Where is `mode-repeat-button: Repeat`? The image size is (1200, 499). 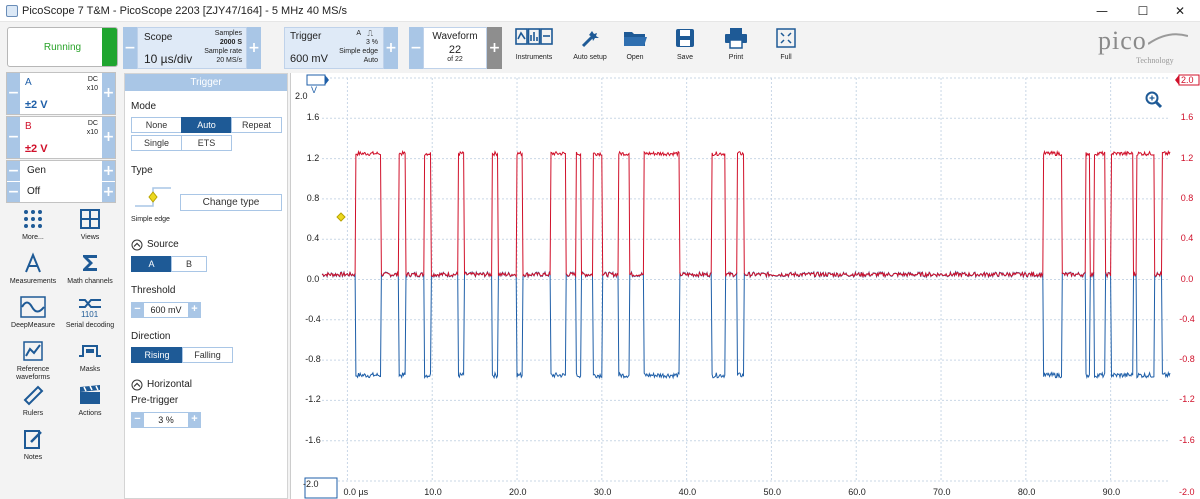
mode-repeat-button: Repeat is located at coordinates (256, 125).